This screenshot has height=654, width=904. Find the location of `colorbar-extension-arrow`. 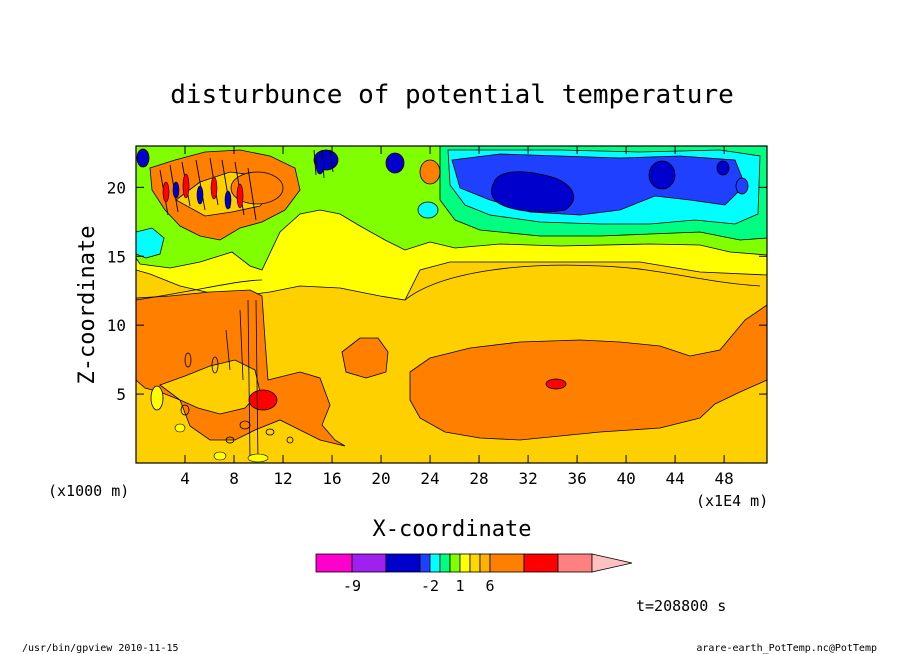

colorbar-extension-arrow is located at coordinates (612, 563).